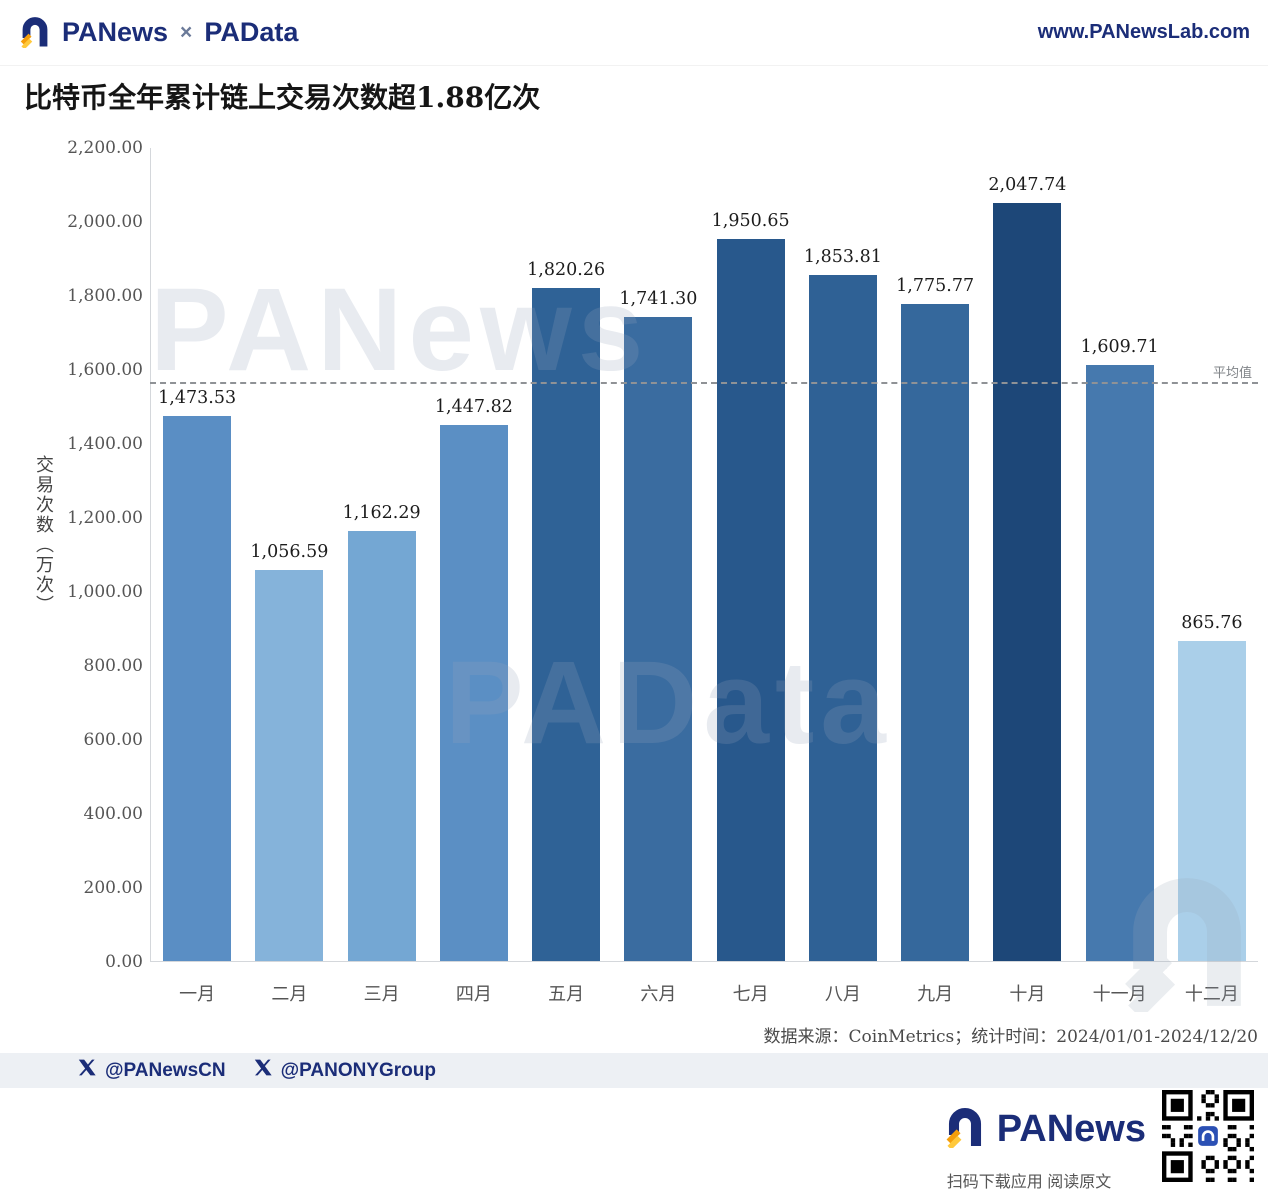 The height and width of the screenshot is (1202, 1268). What do you see at coordinates (113, 740) in the screenshot?
I see `y-tick-label: 600.00` at bounding box center [113, 740].